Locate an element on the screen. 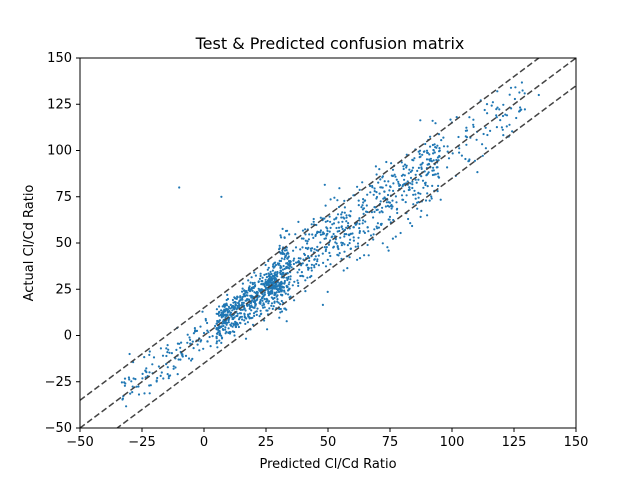 The width and height of the screenshot is (640, 480). y-tick-label: 25 is located at coordinates (63, 289).